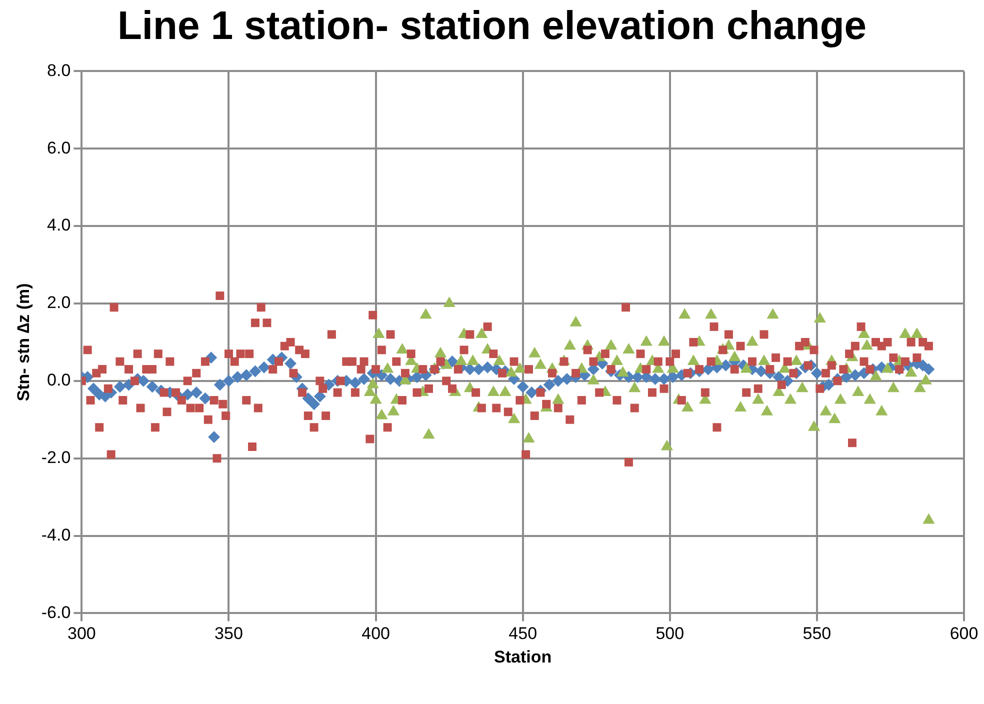 The image size is (984, 704). What do you see at coordinates (376, 634) in the screenshot?
I see `x-tick-label: 400` at bounding box center [376, 634].